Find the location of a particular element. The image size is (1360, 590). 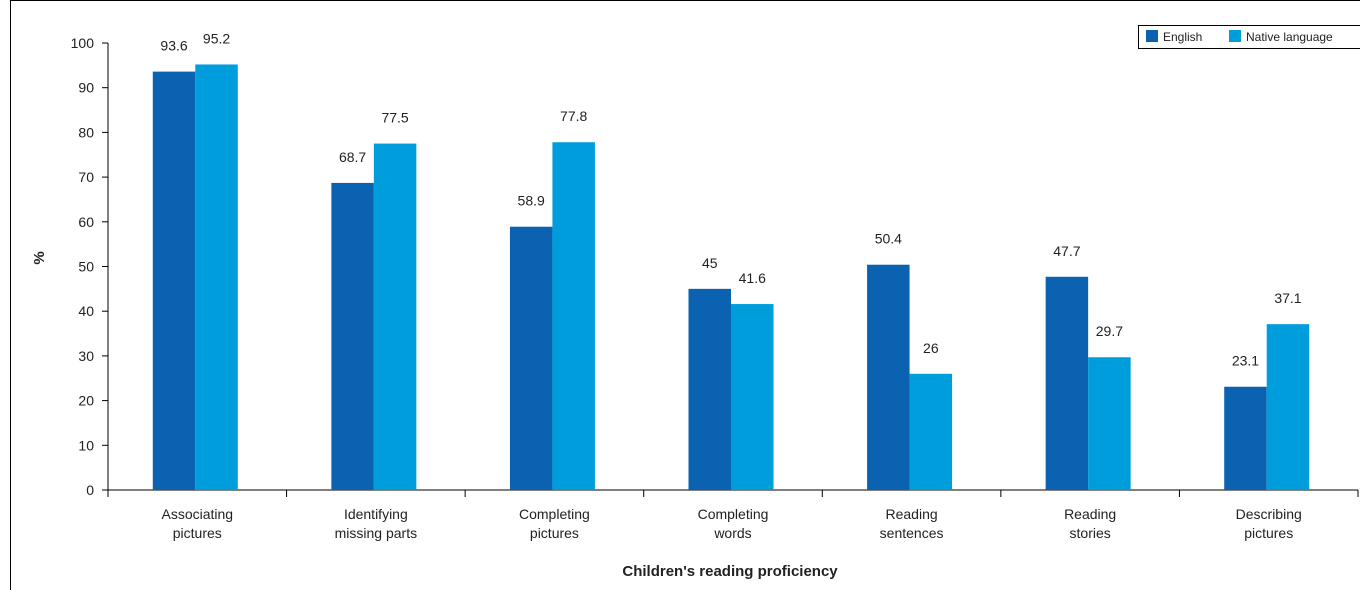

legend-label: Native language is located at coordinates (1289, 37).